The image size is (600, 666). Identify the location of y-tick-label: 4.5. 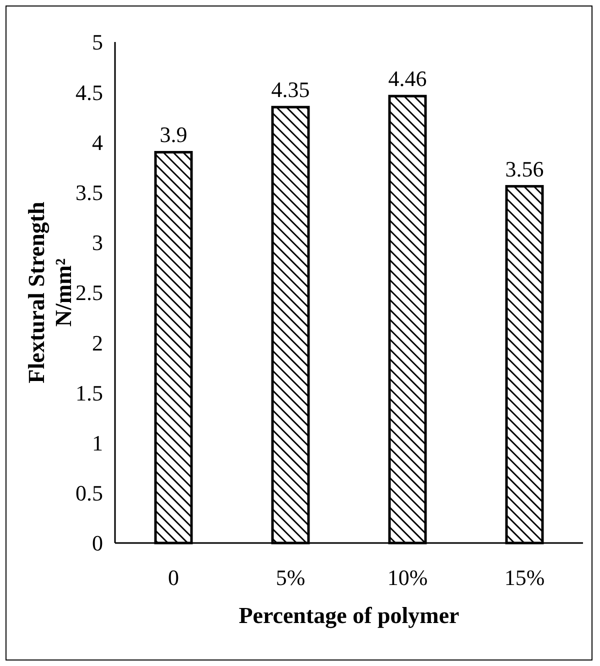
(89, 92).